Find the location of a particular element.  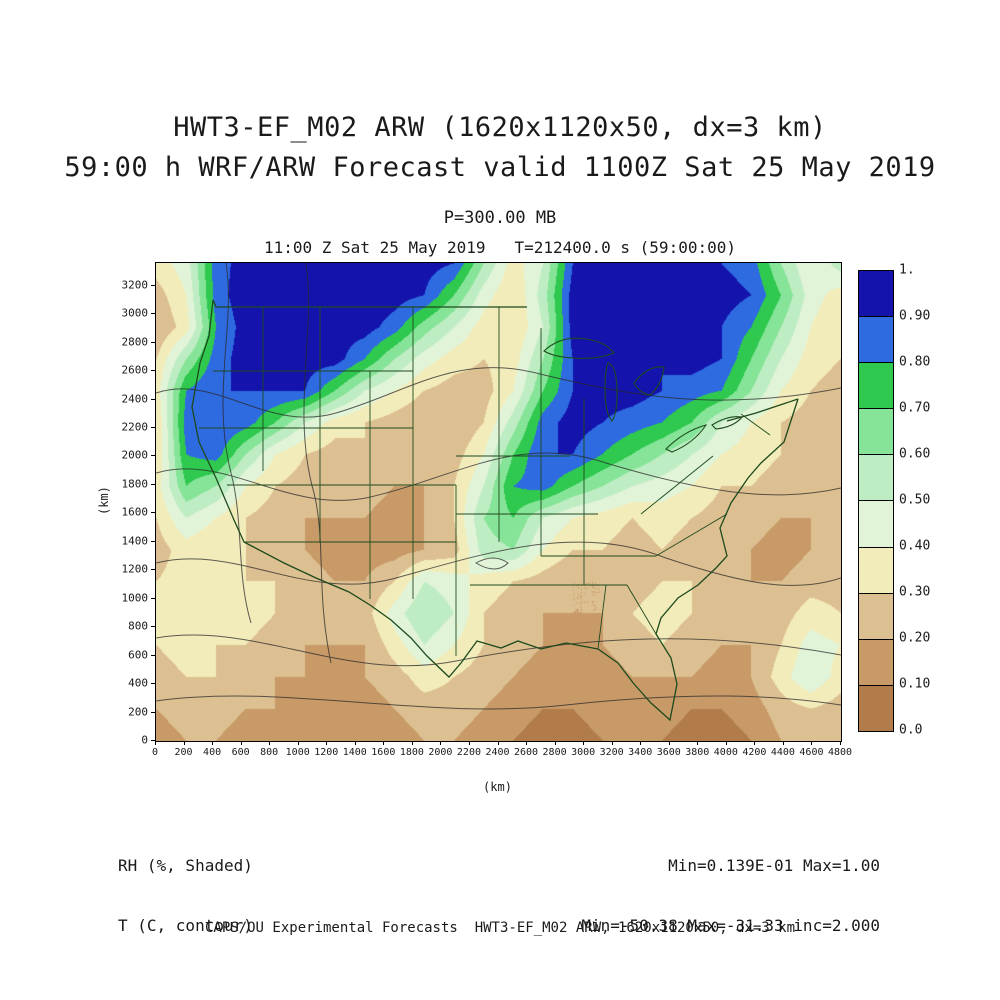

y-tick-label: 3200 is located at coordinates (135, 285).